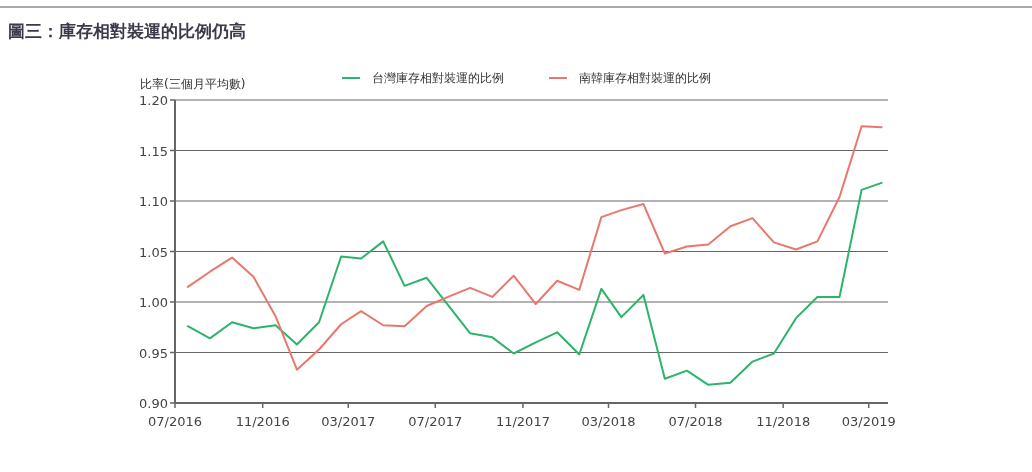  What do you see at coordinates (695, 421) in the screenshot?
I see `x-tick-label: 07/2018` at bounding box center [695, 421].